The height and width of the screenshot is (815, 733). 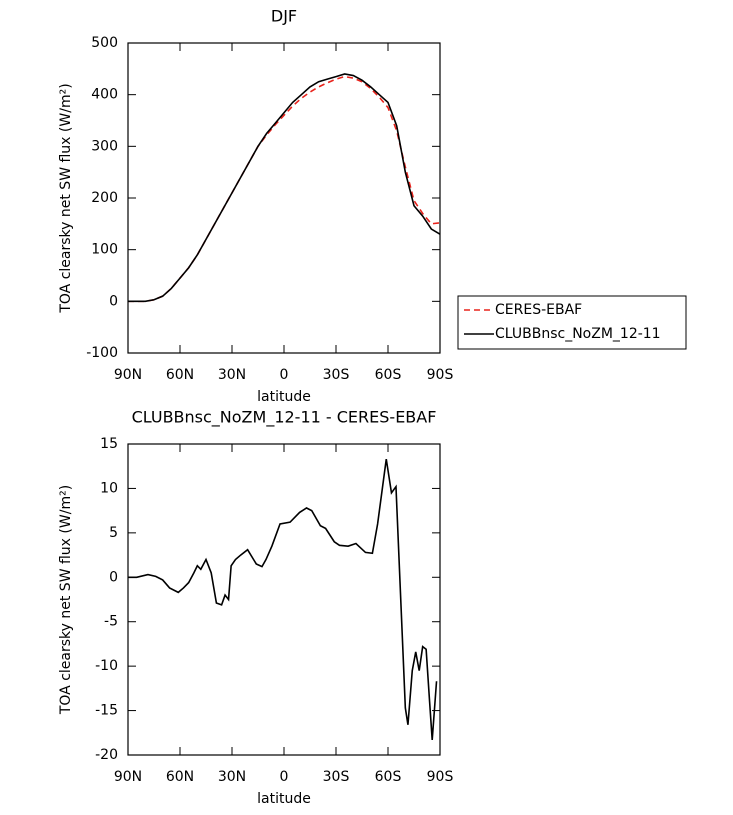 What do you see at coordinates (109, 444) in the screenshot?
I see `y-tick-label: 15` at bounding box center [109, 444].